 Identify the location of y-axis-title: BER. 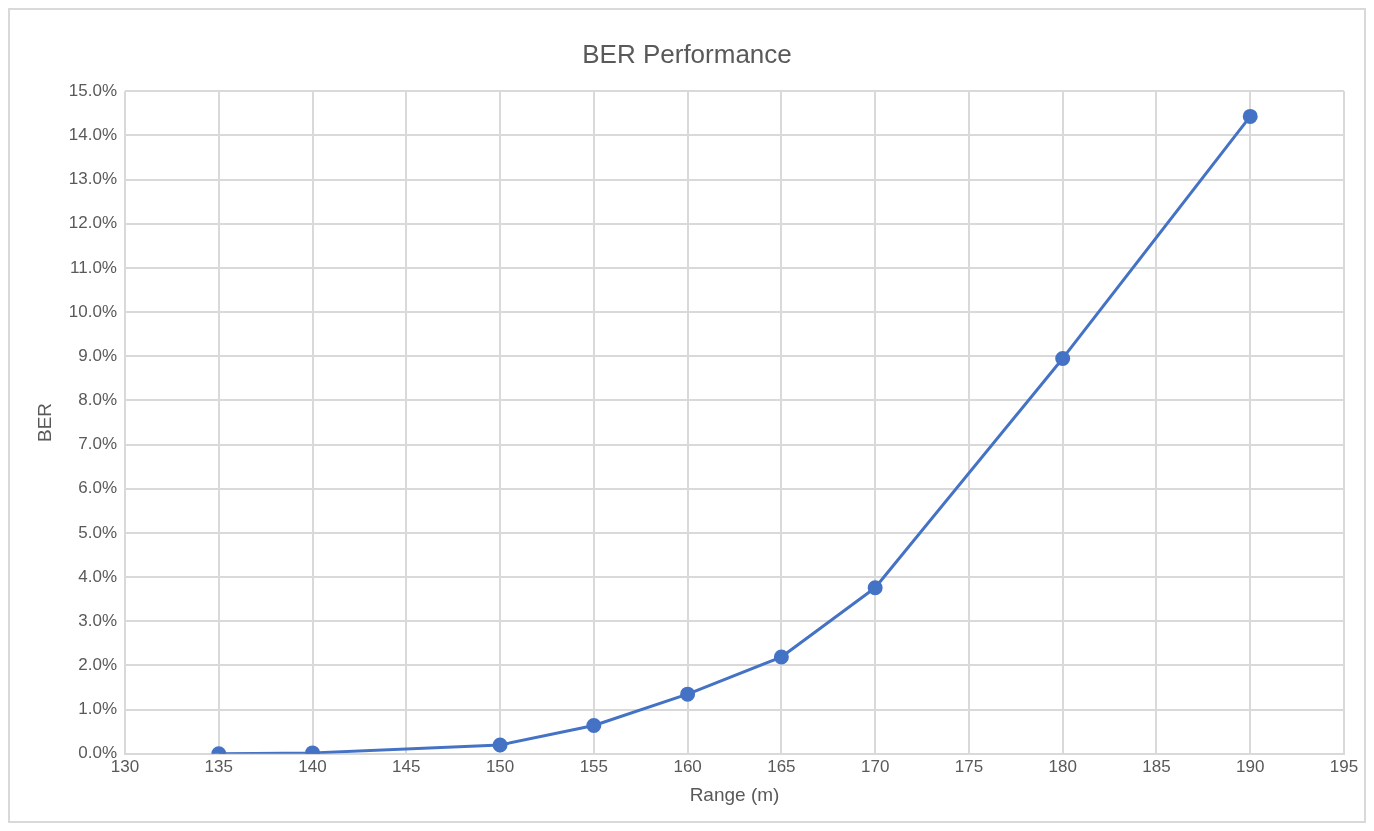
(44, 422).